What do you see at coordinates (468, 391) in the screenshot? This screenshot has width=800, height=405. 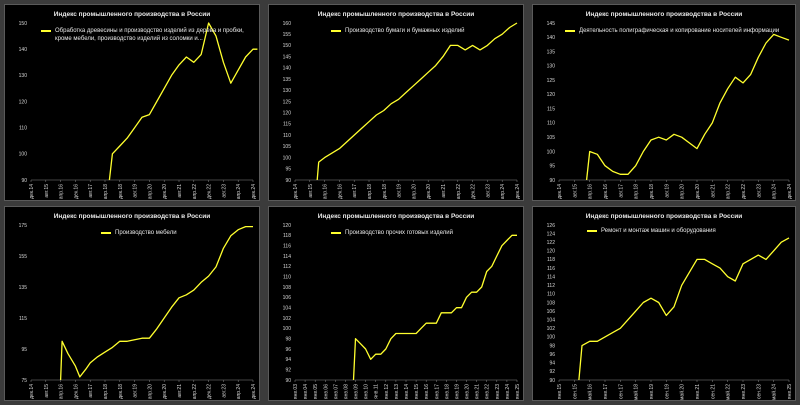 I see `x-tick-label: янв.20` at bounding box center [468, 391].